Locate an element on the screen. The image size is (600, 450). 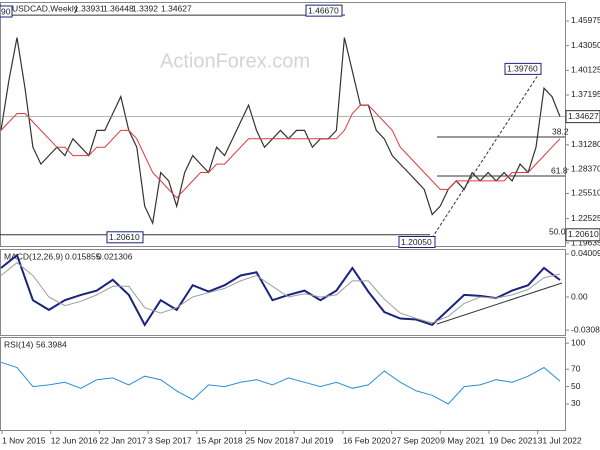
ohlc-open: 1.33931 is located at coordinates (89, 8).